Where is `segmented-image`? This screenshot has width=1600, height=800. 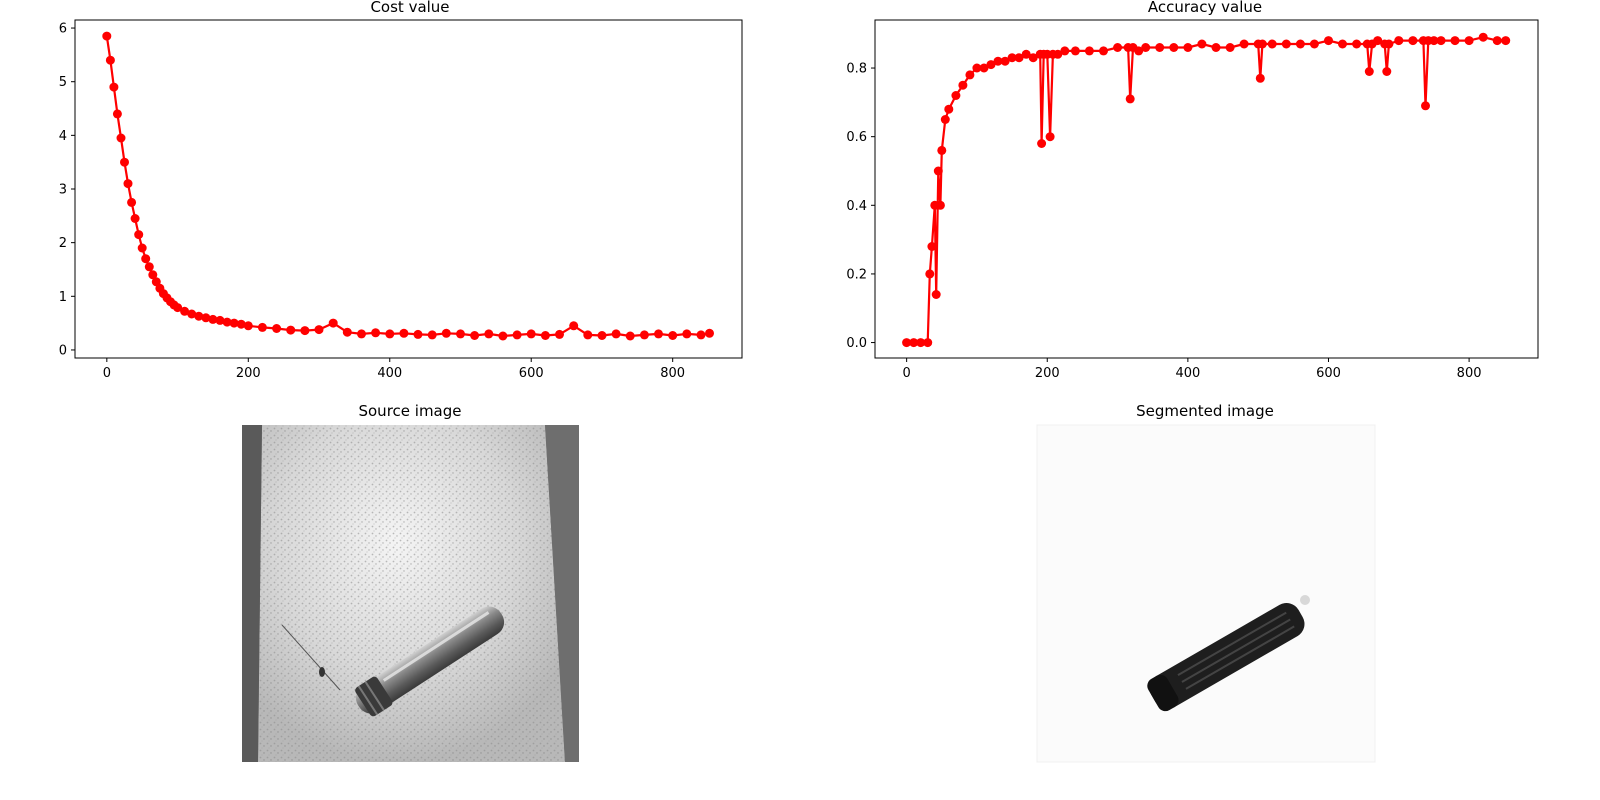
segmented-image is located at coordinates (1206, 593).